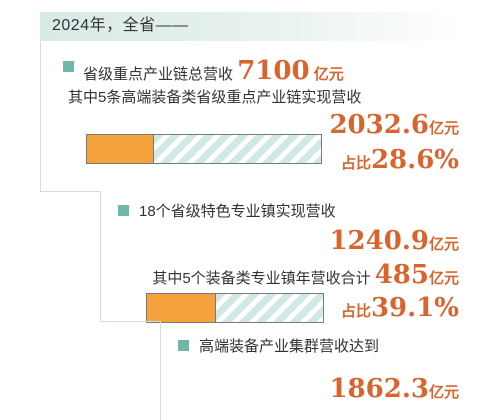  What do you see at coordinates (40, 116) in the screenshot?
I see `left-divider` at bounding box center [40, 116].